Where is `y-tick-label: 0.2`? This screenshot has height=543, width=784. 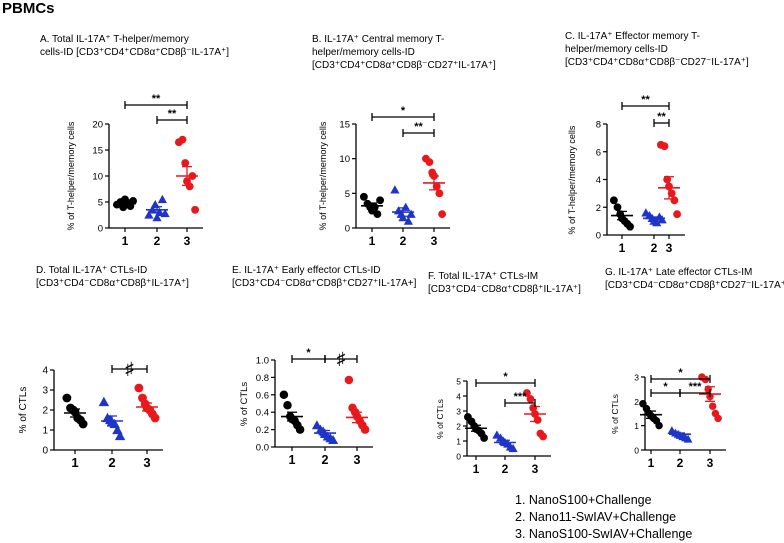
y-tick-label: 0.2 is located at coordinates (262, 430).